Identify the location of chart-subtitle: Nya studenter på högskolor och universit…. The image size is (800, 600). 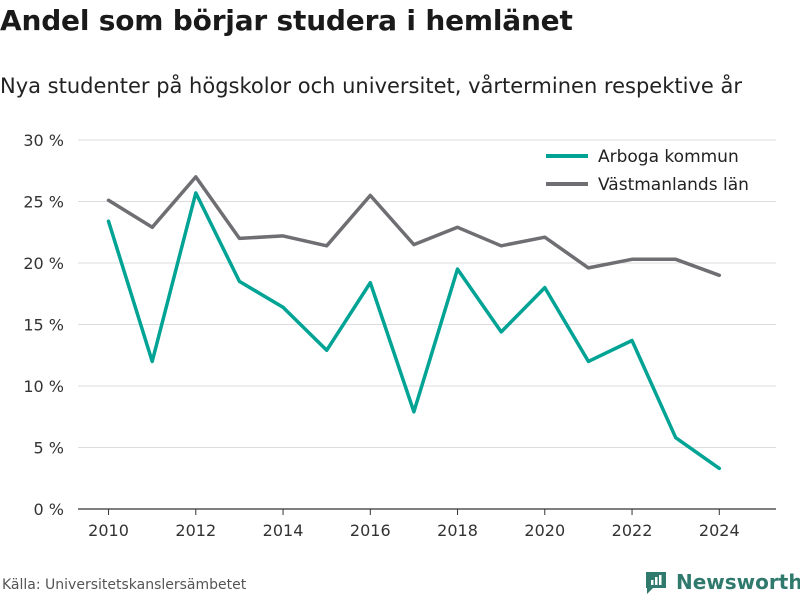
(371, 86).